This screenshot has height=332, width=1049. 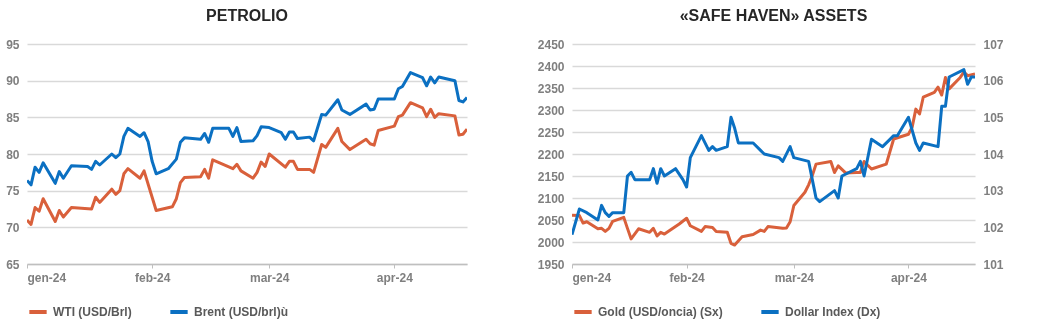 I want to click on y-tick-label: 2050, so click(x=551, y=220).